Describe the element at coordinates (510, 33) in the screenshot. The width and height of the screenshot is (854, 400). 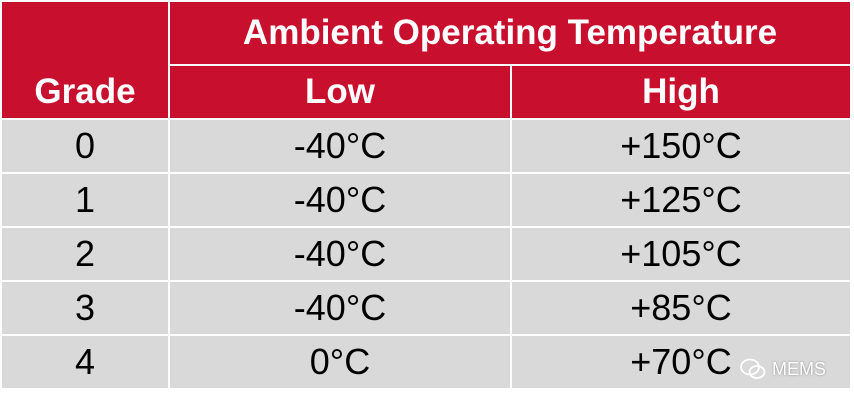
I see `group-header: Ambient Operating Temperature` at that location.